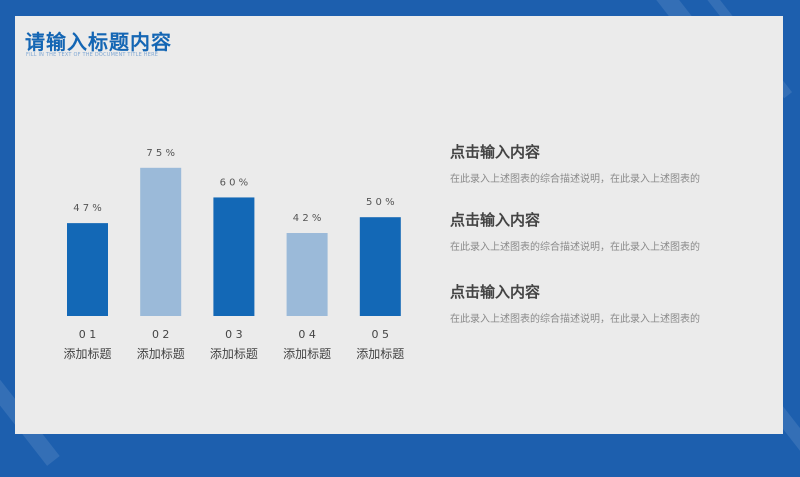  Describe the element at coordinates (575, 231) in the screenshot. I see `text-block-2: 点击输入内容 在此录入上述图表的综合描述说明，在此录入上述图表的` at that location.